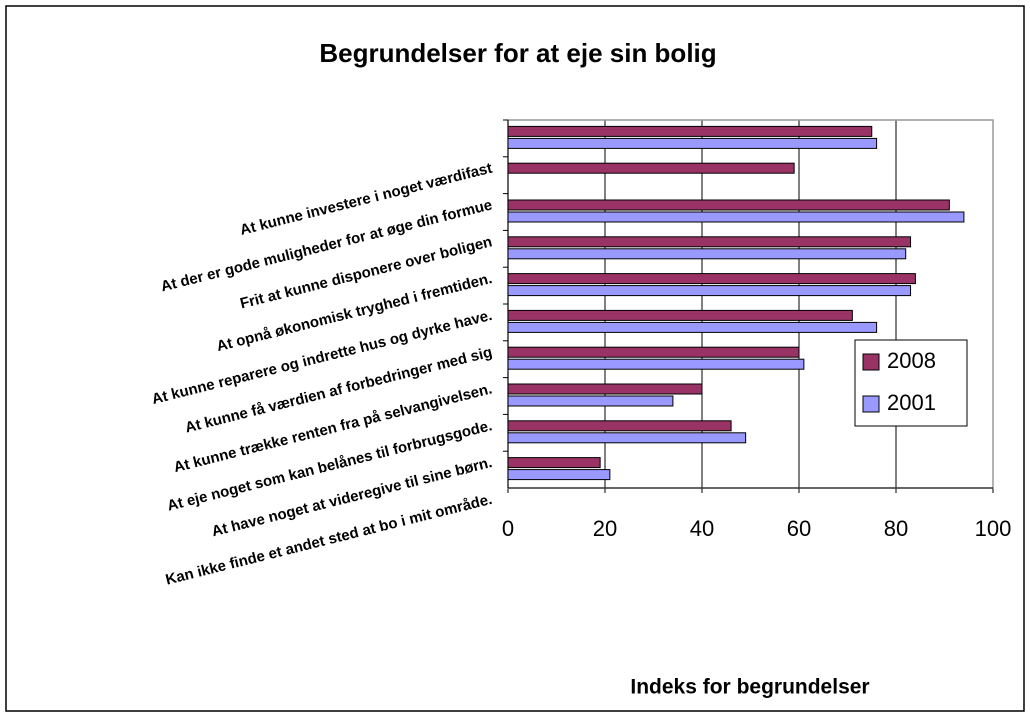 The width and height of the screenshot is (1030, 715). What do you see at coordinates (508, 528) in the screenshot?
I see `x-tick-label: 0` at bounding box center [508, 528].